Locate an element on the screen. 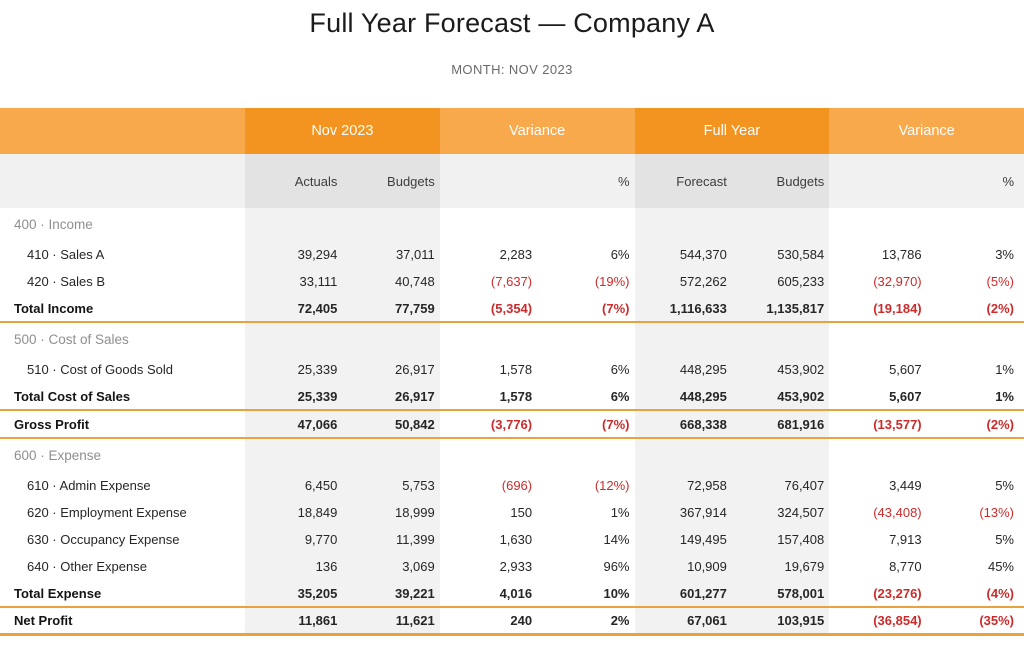  row-label: 410 · Sales A is located at coordinates (66, 254).